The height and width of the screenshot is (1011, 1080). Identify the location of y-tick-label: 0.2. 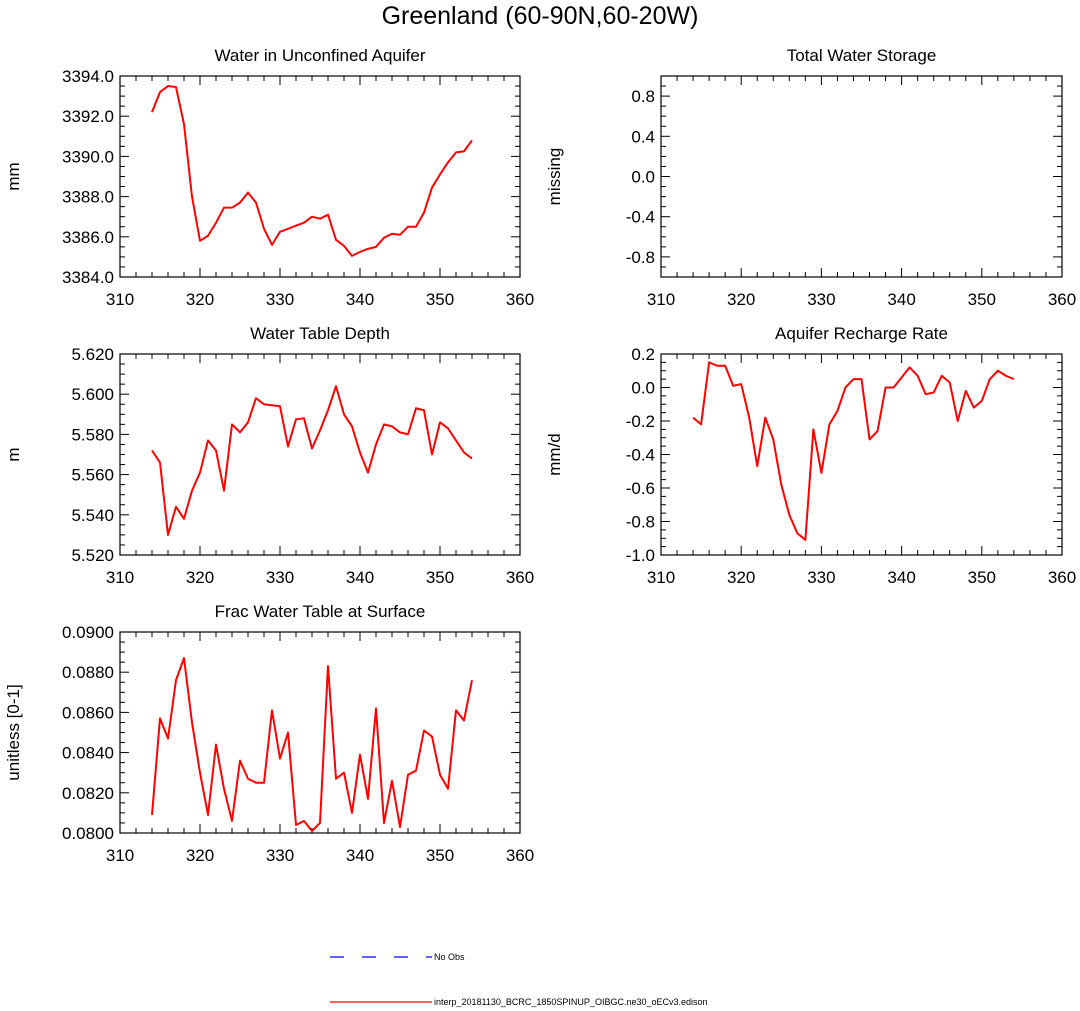
(643, 354).